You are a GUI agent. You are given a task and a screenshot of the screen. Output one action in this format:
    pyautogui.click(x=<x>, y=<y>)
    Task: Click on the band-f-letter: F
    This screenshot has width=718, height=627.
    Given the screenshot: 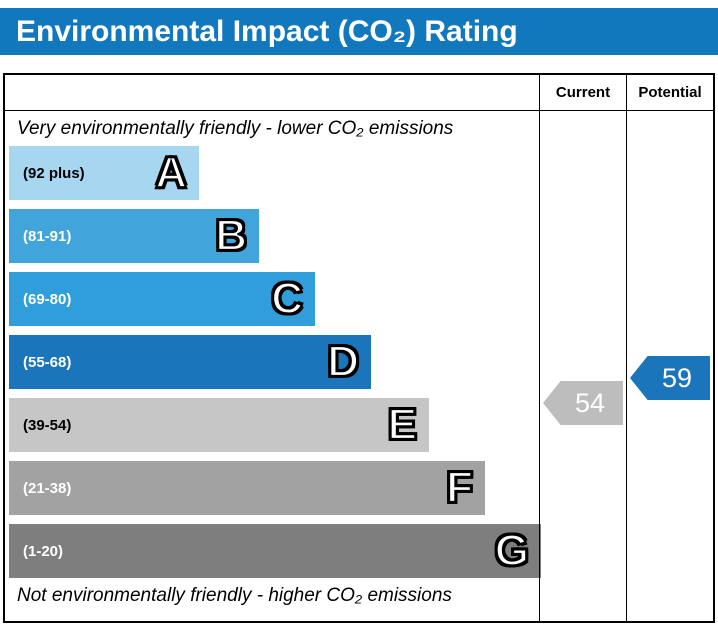 What is the action you would take?
    pyautogui.click(x=459, y=487)
    